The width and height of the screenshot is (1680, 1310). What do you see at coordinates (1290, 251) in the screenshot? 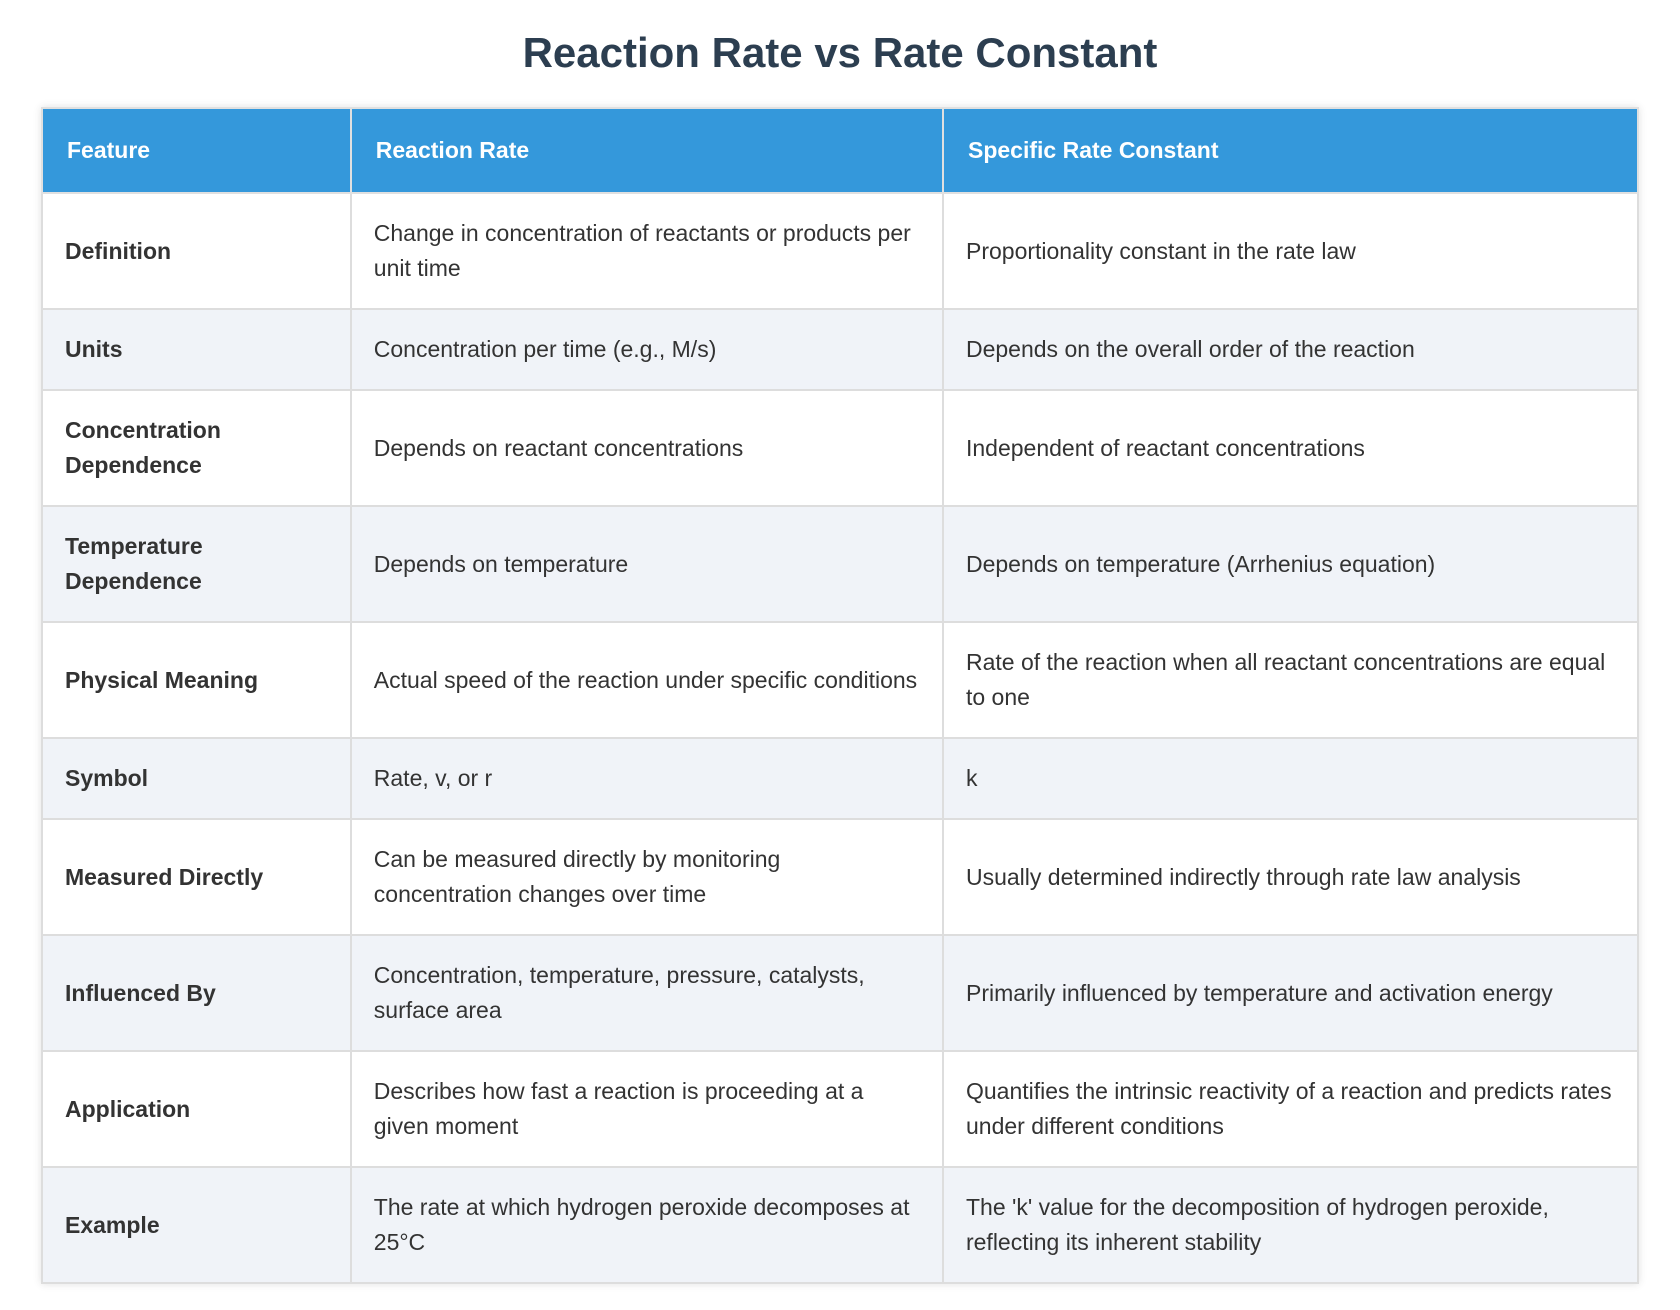
I see `table-cell: Proportionality constant in the rate law` at bounding box center [1290, 251].